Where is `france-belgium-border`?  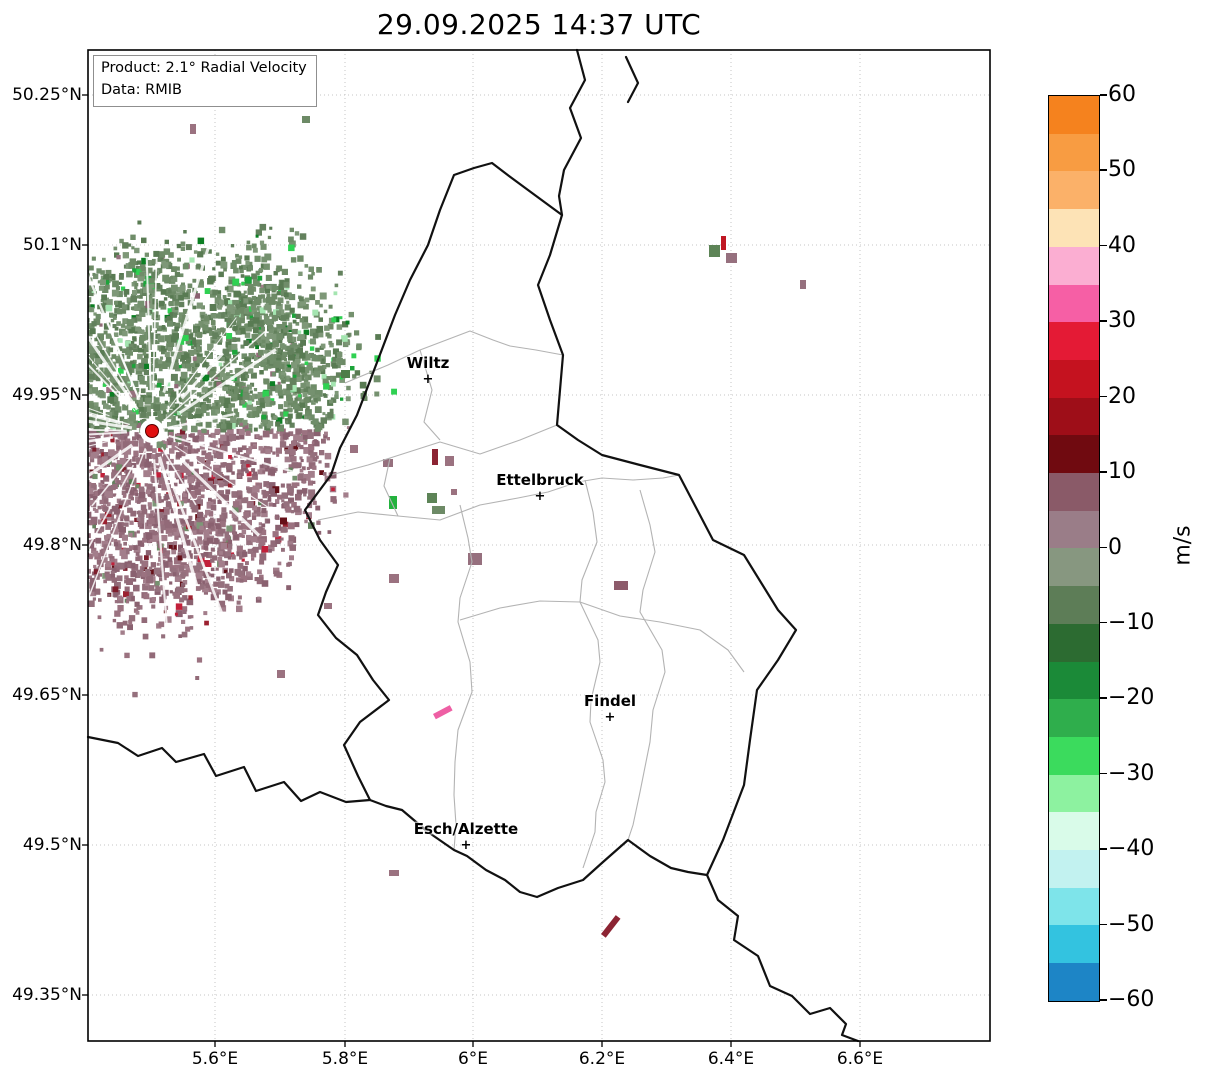 france-belgium-border is located at coordinates (229, 769).